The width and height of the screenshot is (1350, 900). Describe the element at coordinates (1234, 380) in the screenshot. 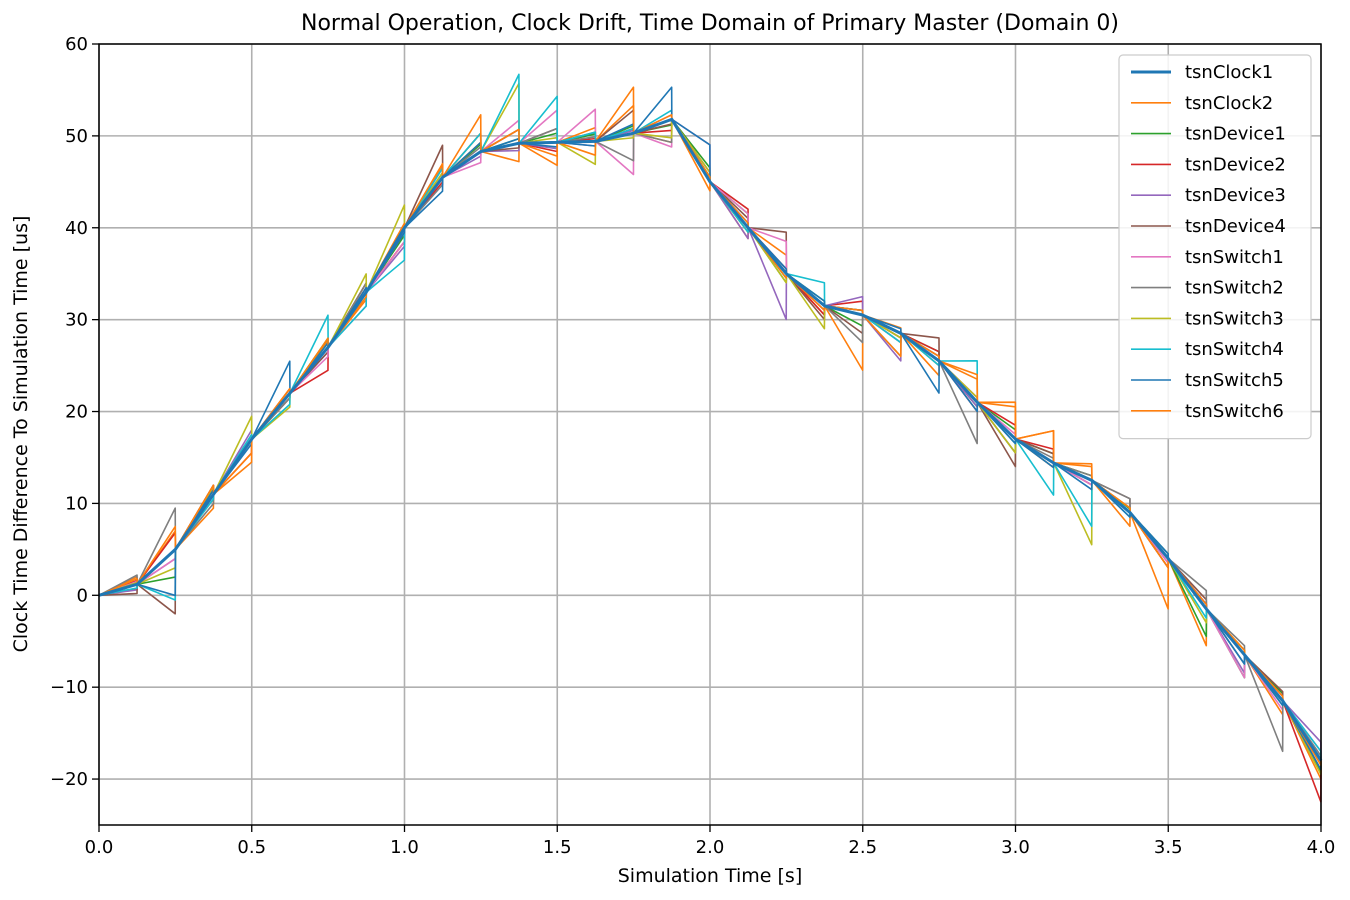

I see `legend-label: tsnSwitch5` at that location.